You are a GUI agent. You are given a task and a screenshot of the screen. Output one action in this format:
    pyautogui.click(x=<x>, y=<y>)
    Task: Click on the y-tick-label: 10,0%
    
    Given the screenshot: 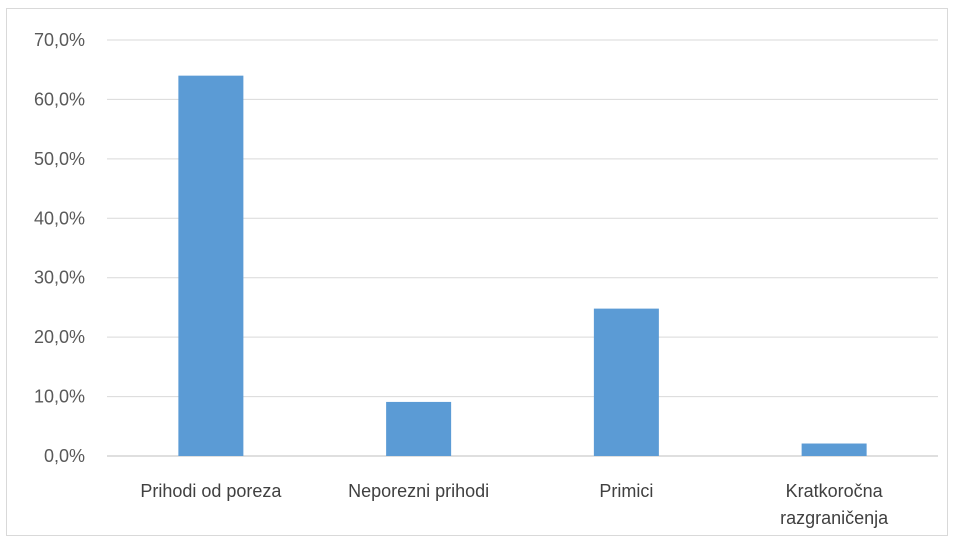 What is the action you would take?
    pyautogui.click(x=59, y=397)
    